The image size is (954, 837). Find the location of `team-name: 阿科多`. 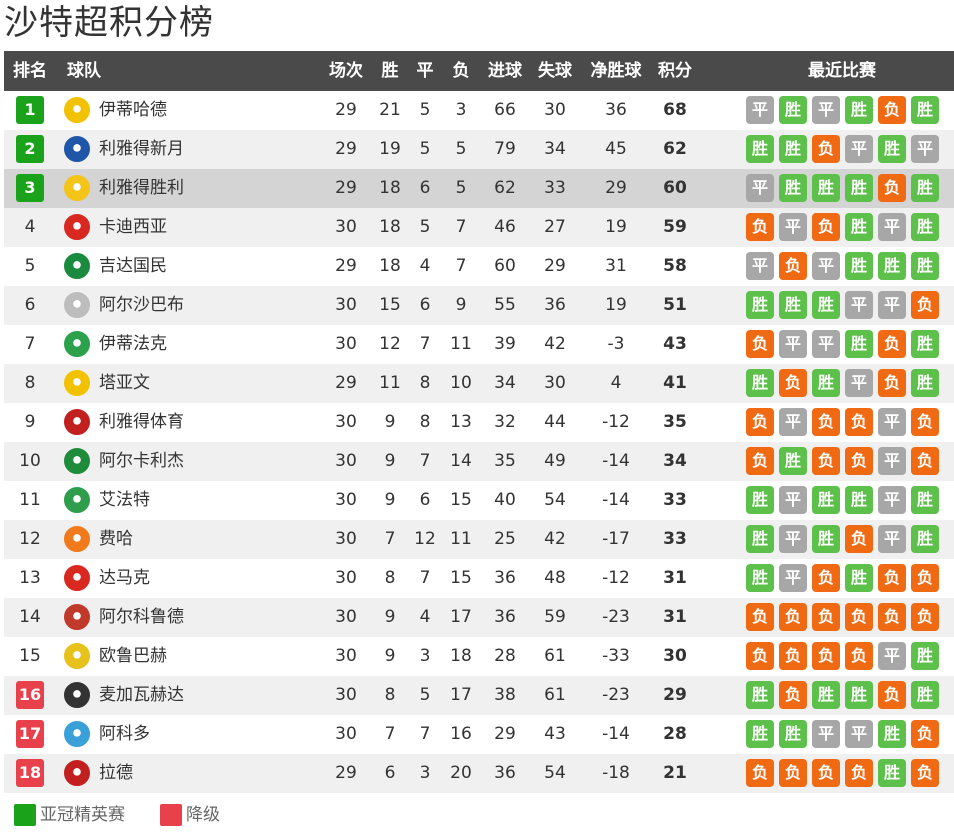

team-name: 阿科多 is located at coordinates (124, 734).